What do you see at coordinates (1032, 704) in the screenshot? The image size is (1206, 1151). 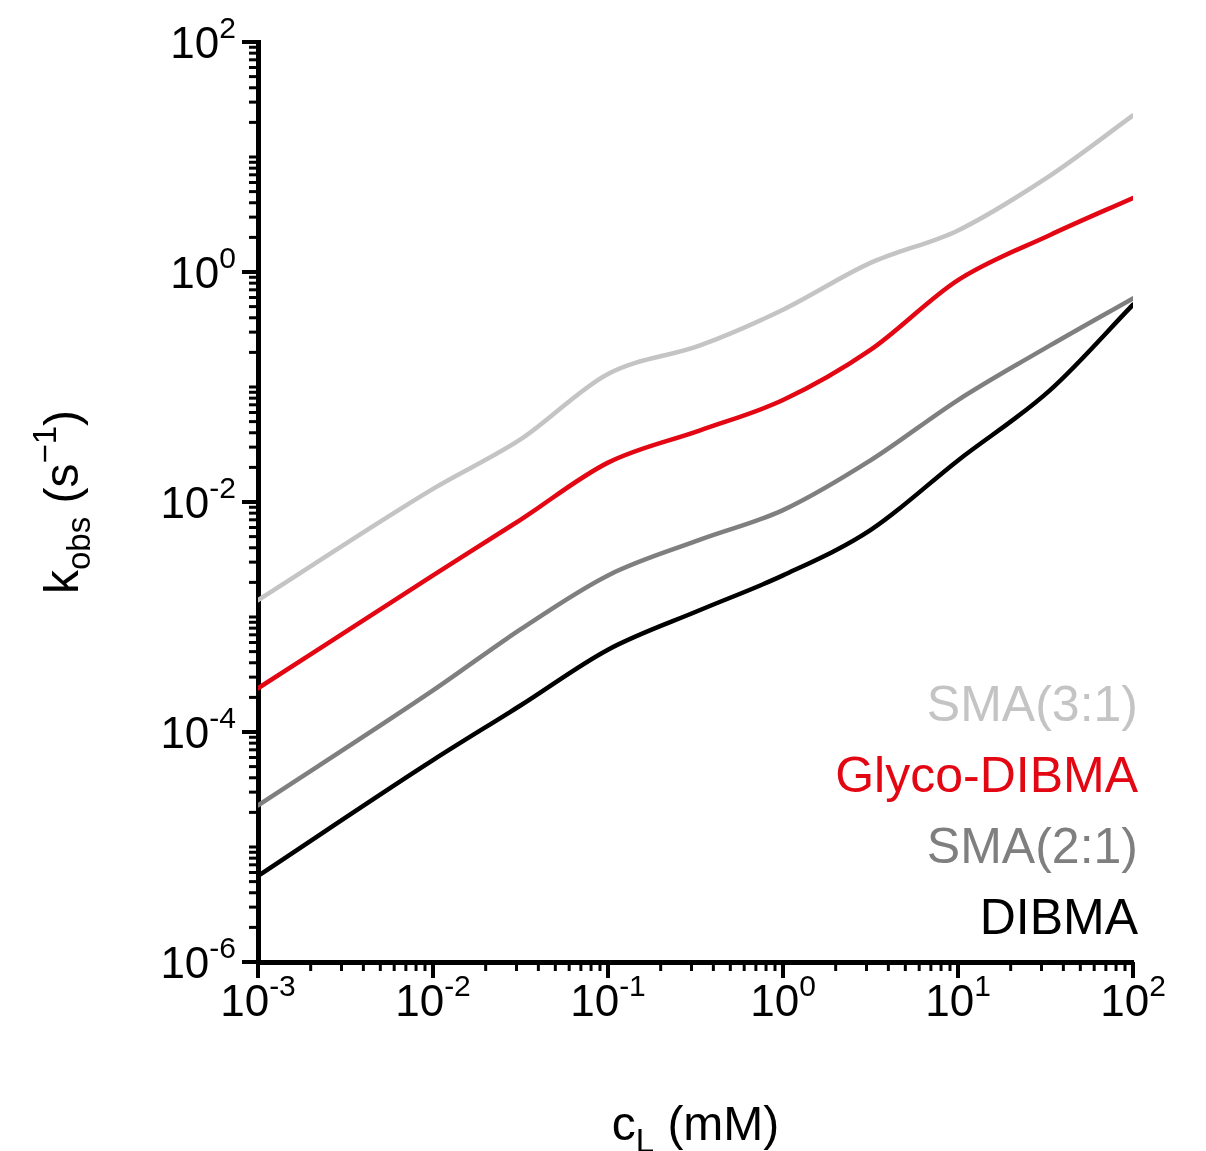 I see `text: SMA(3:1)` at bounding box center [1032, 704].